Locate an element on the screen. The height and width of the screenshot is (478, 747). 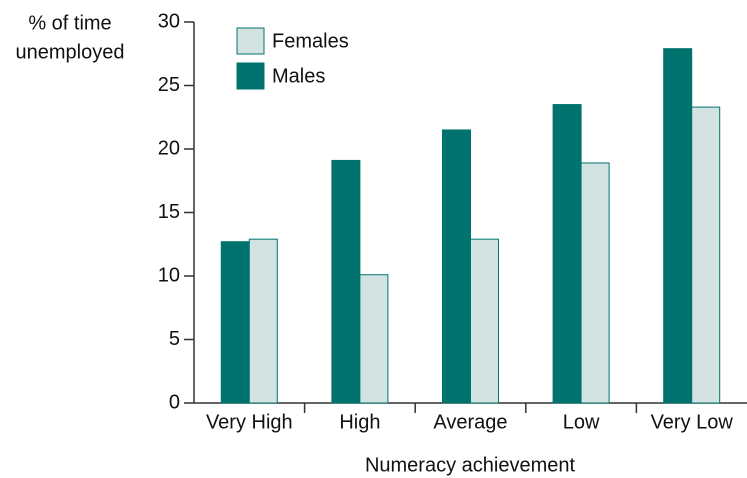
y-axis-label: unemployed is located at coordinates (70, 52).